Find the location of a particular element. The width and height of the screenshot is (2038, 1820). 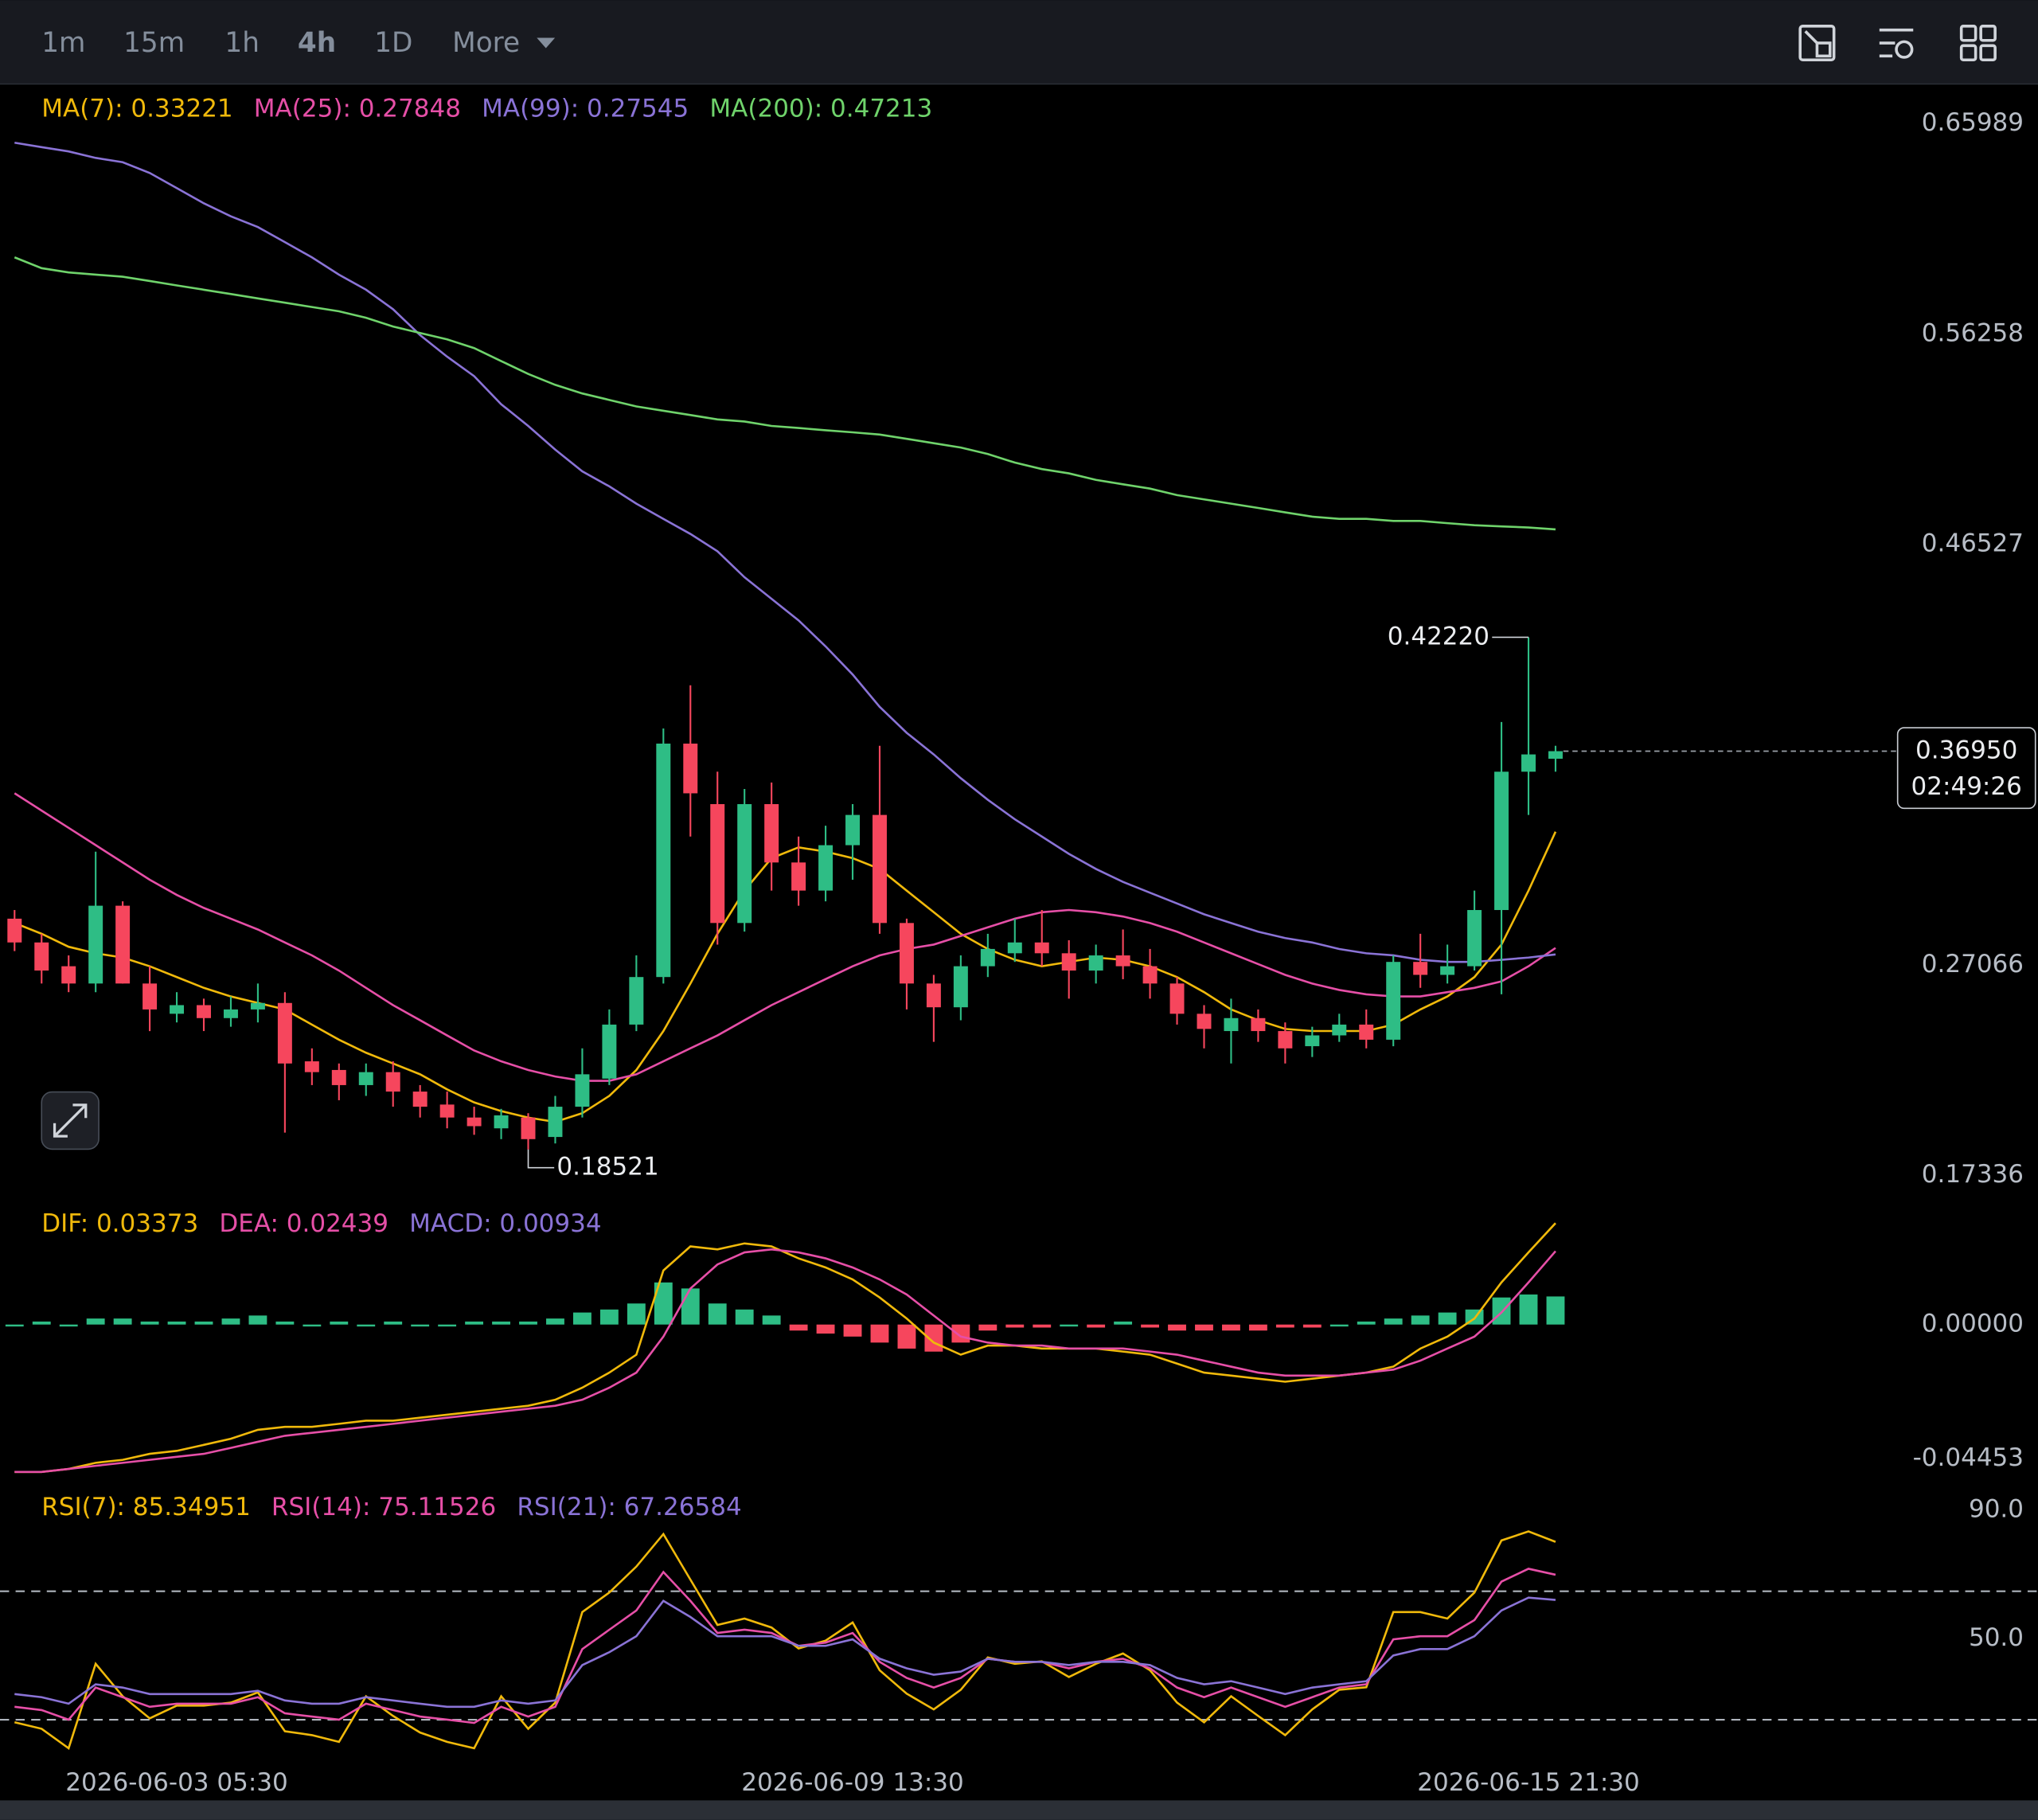

y-tick-label: 90.0 is located at coordinates (1996, 1510).